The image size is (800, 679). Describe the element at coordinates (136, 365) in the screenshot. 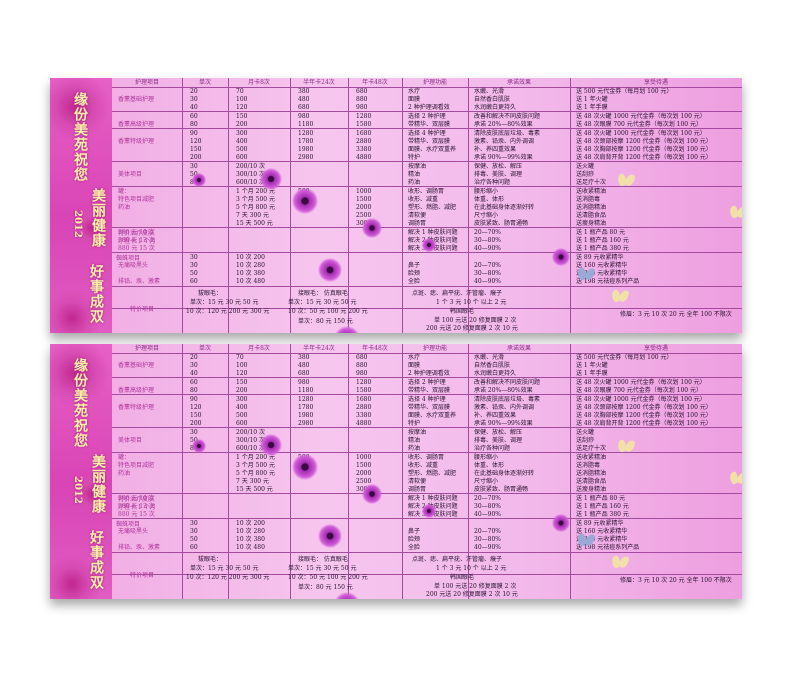

I see `row-label: 香薰基础护理` at that location.